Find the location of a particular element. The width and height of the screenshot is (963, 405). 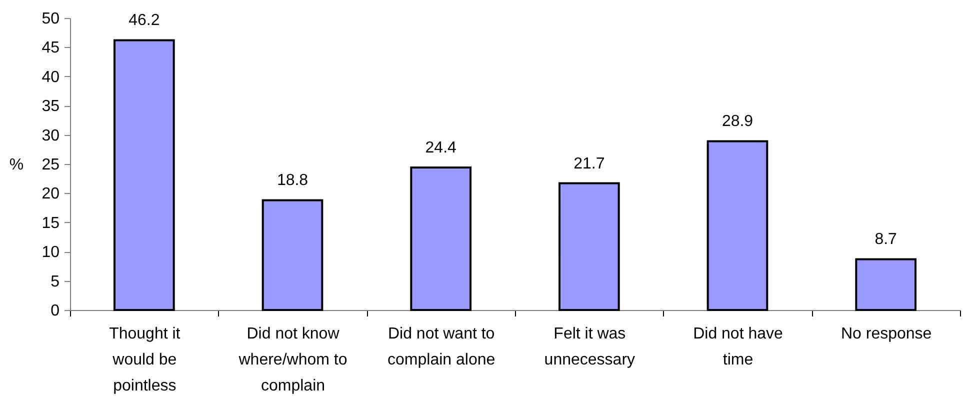

data-label: 21.7 is located at coordinates (589, 163).